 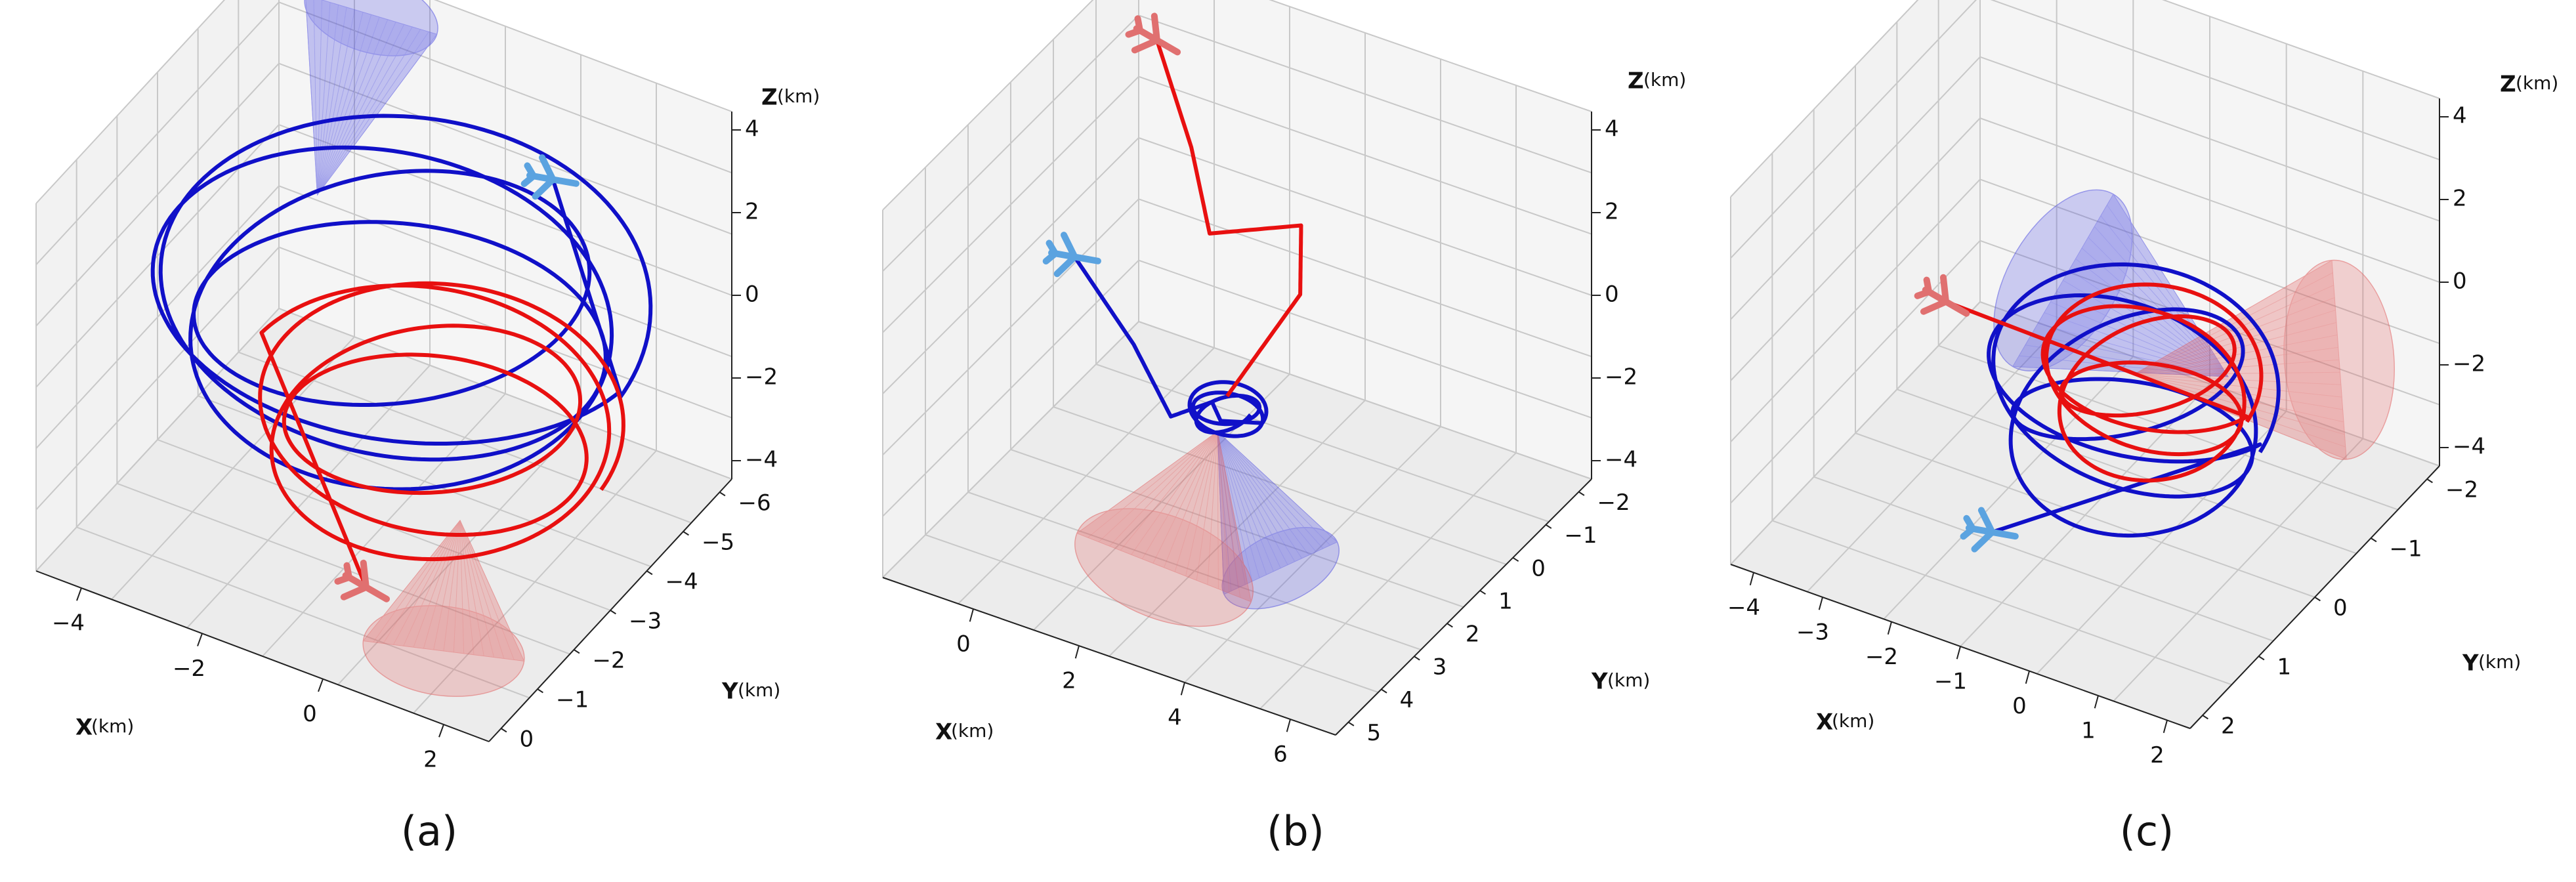 I want to click on cone-side, so click(x=1164, y=516).